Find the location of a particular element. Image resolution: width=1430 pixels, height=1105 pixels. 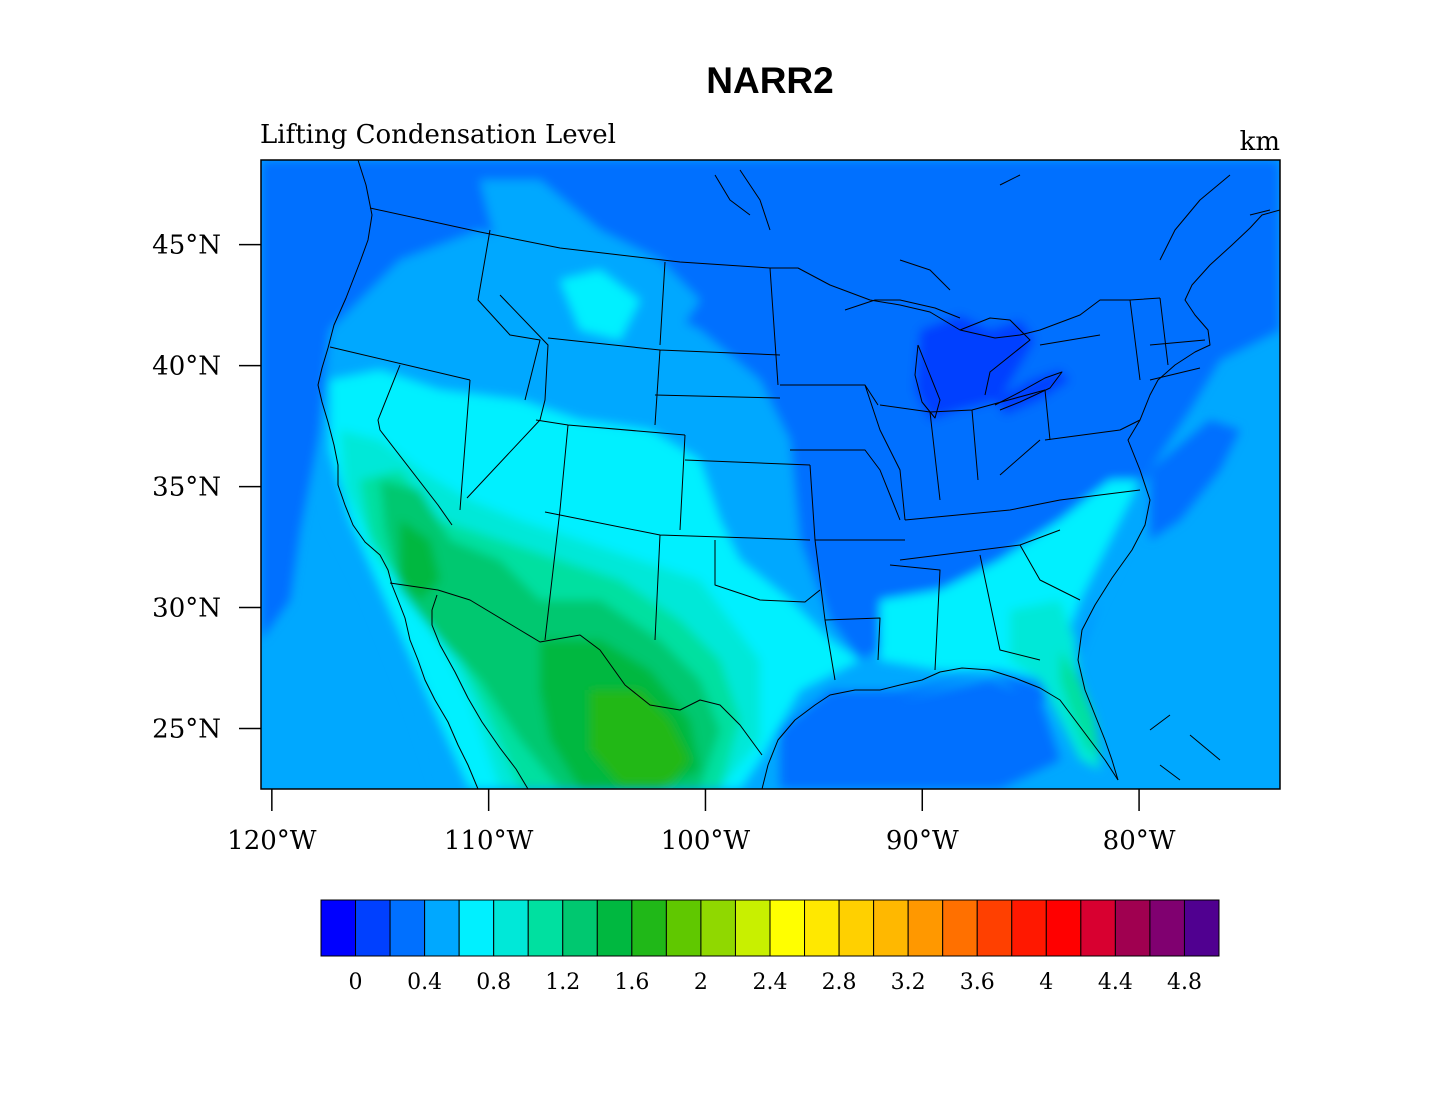

canada-border is located at coordinates (765, 273).